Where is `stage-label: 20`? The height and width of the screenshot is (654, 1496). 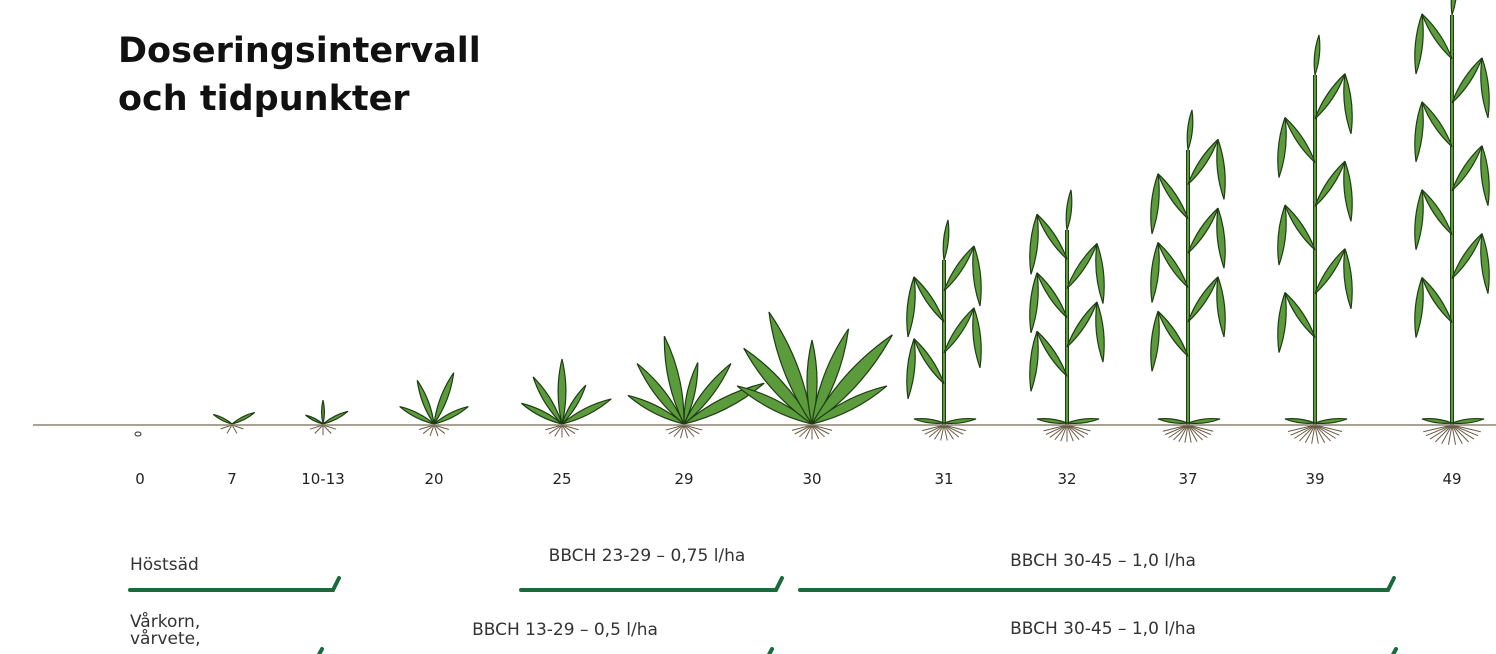 stage-label: 20 is located at coordinates (433, 479).